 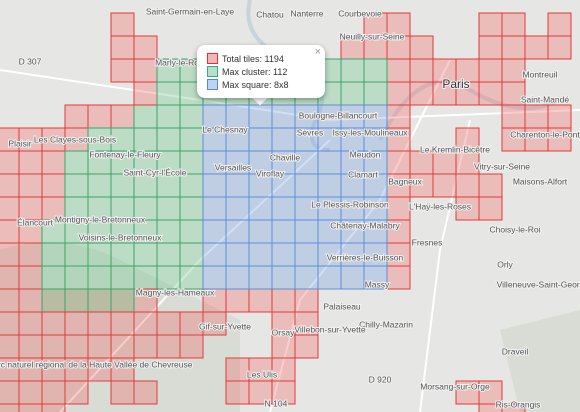 What do you see at coordinates (317, 52) in the screenshot?
I see `popup-close: ×` at bounding box center [317, 52].